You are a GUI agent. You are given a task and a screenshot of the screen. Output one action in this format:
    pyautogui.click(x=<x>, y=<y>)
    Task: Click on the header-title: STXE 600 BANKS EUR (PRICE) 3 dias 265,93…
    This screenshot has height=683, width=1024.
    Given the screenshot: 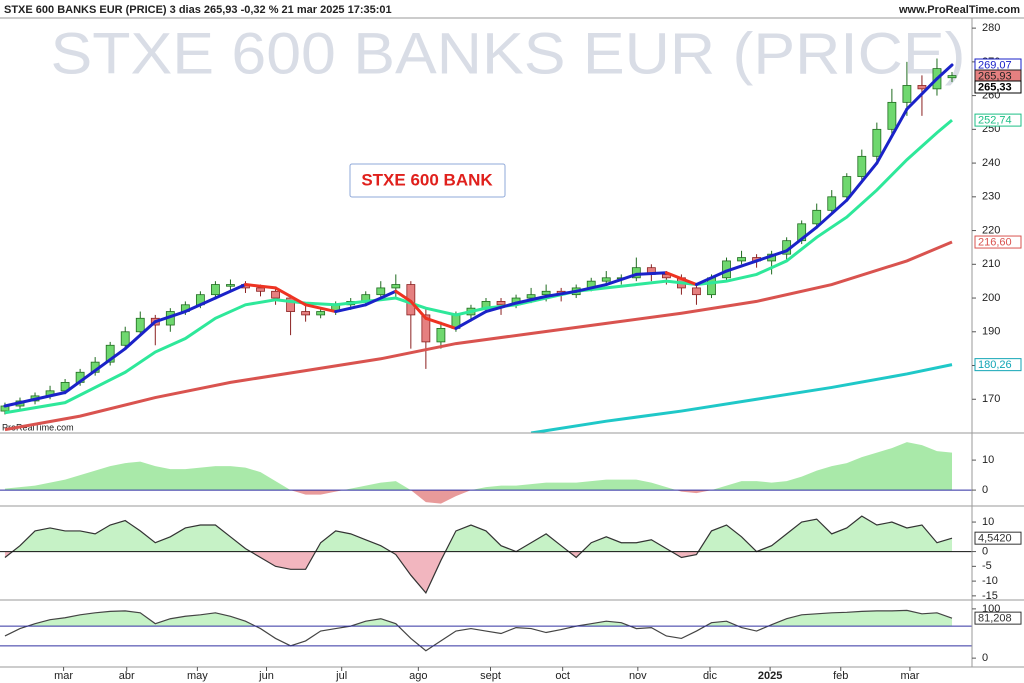 What is the action you would take?
    pyautogui.click(x=198, y=10)
    